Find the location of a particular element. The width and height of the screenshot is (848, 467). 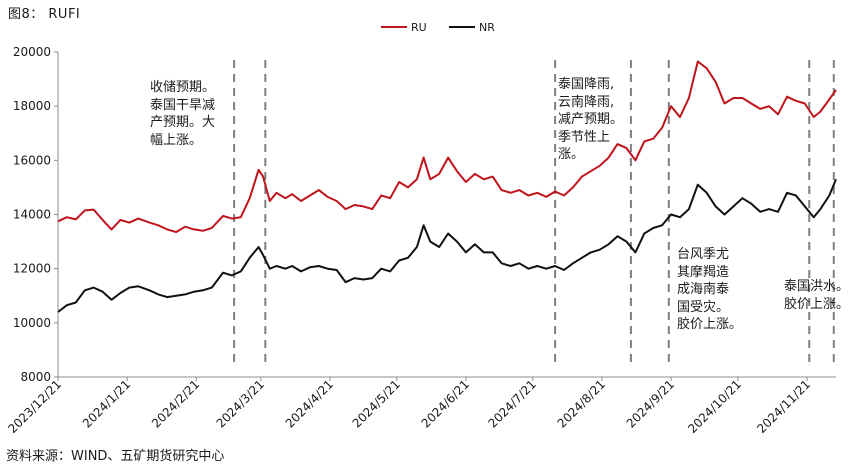

figure-title: 图8： RUFI is located at coordinates (44, 14).